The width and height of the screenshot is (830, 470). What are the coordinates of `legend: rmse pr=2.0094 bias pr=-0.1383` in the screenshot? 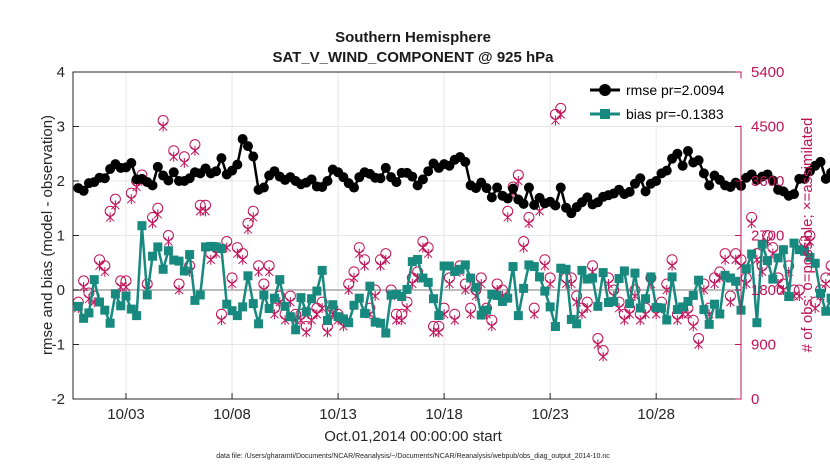 It's located at (662, 102).